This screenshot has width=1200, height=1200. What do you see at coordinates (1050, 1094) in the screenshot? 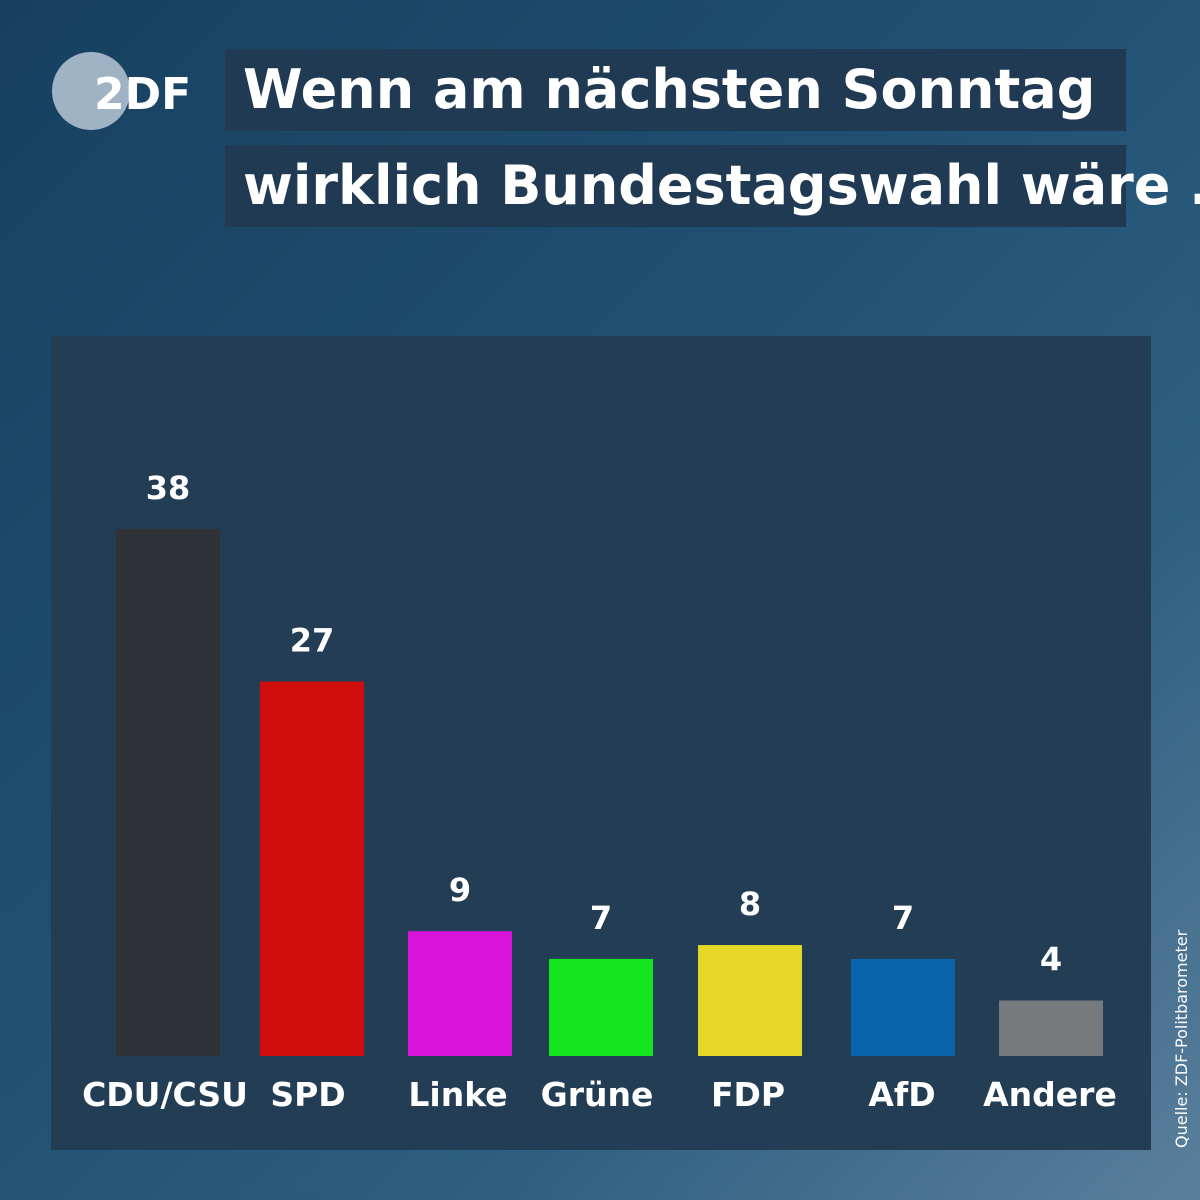
I see `category-label-andere: Andere` at bounding box center [1050, 1094].